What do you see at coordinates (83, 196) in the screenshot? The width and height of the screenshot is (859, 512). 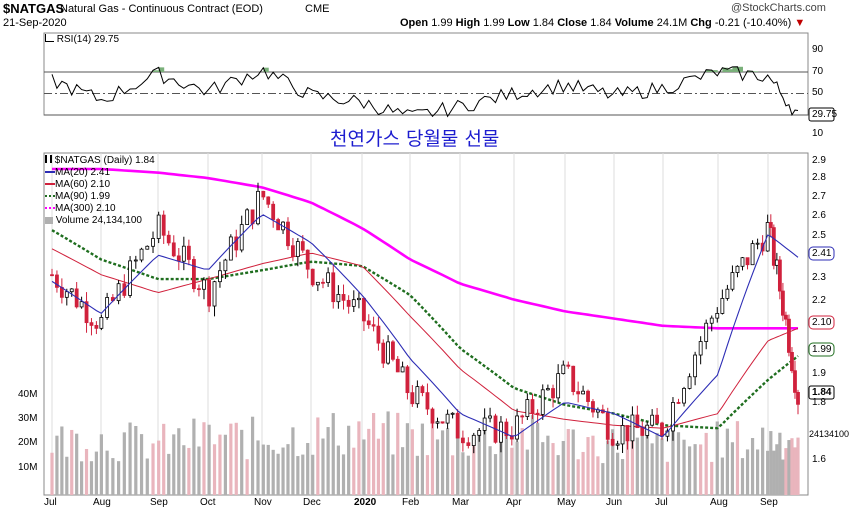 I see `legend-ma90-text: MA(90) 1.99` at bounding box center [83, 196].